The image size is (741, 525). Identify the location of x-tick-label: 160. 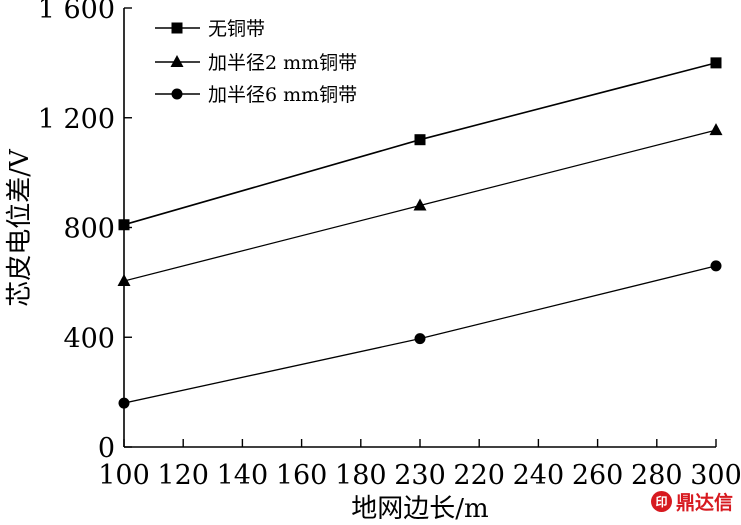
(302, 475).